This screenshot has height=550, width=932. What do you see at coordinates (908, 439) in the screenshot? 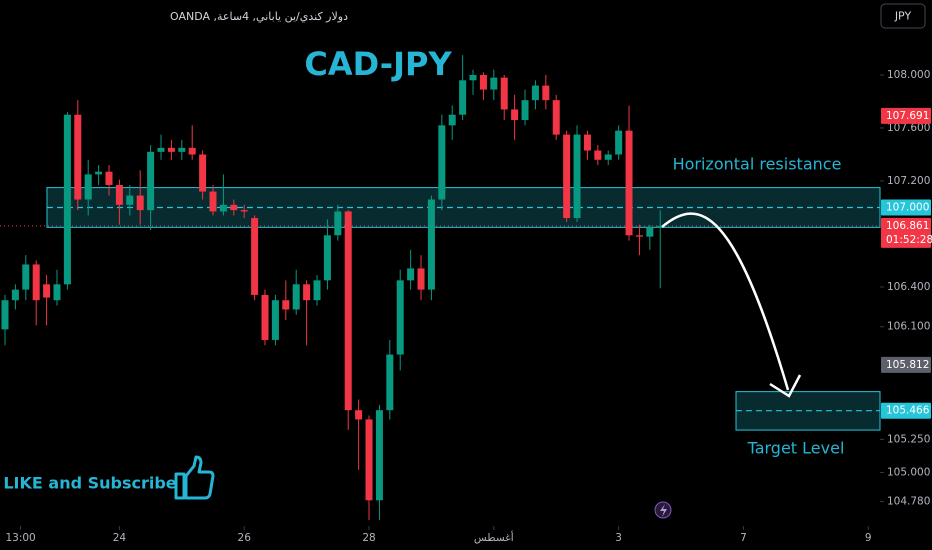
I see `y-tick-label: 105.250` at bounding box center [908, 439].